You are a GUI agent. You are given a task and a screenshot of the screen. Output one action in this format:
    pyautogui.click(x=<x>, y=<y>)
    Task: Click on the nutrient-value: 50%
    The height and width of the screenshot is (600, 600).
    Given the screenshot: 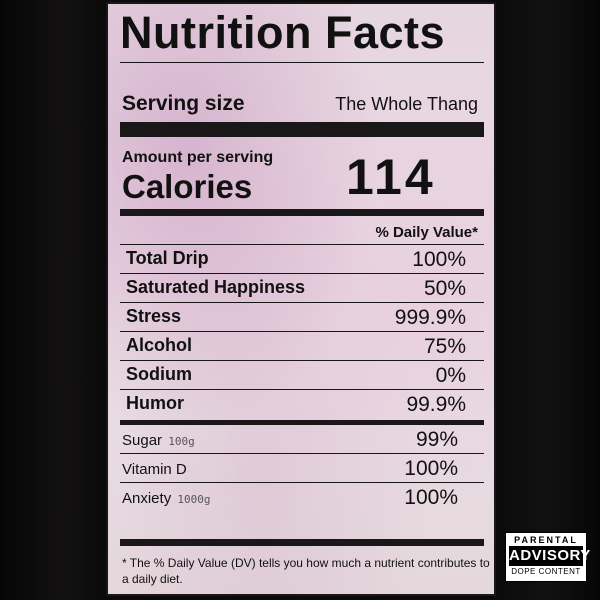 What is the action you would take?
    pyautogui.click(x=444, y=288)
    